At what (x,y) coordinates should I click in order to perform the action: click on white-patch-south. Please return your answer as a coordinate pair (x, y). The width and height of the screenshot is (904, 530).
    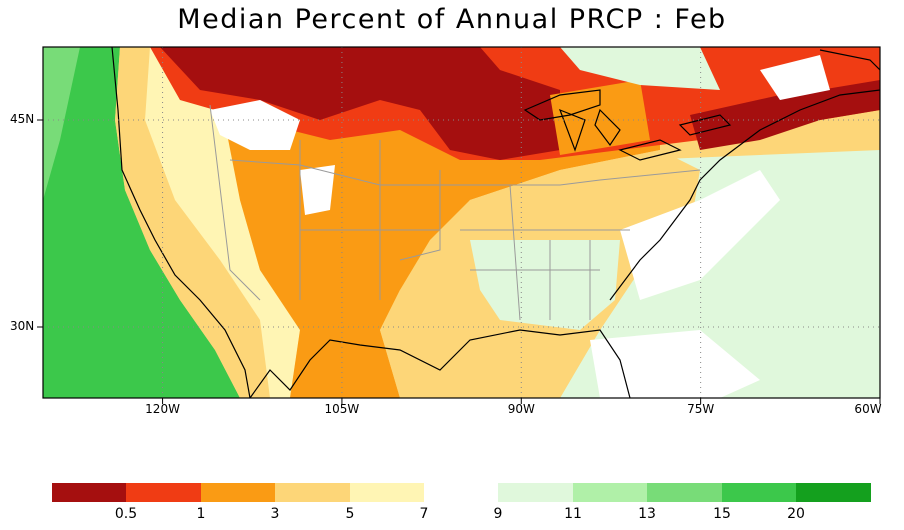
    Looking at the image, I should click on (675, 364).